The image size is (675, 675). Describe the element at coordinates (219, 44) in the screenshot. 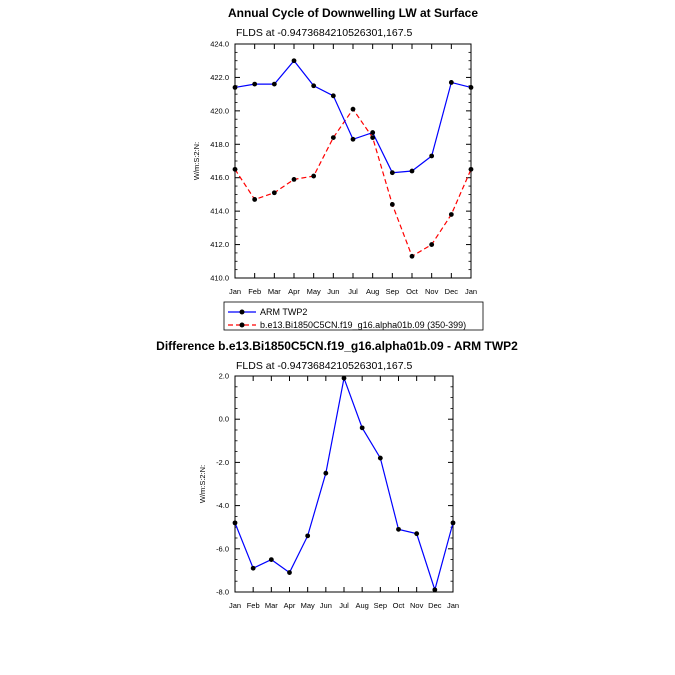

I see `y-tick-label: 424.0` at that location.